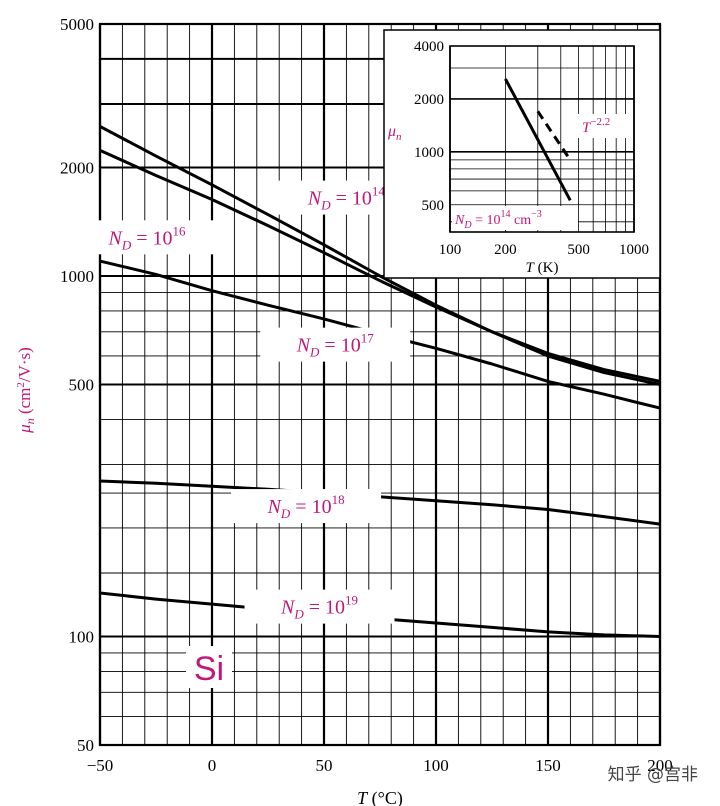 Image resolution: width=720 pixels, height=806 pixels. What do you see at coordinates (433, 206) in the screenshot?
I see `inset-y-tick-label: 500` at bounding box center [433, 206].